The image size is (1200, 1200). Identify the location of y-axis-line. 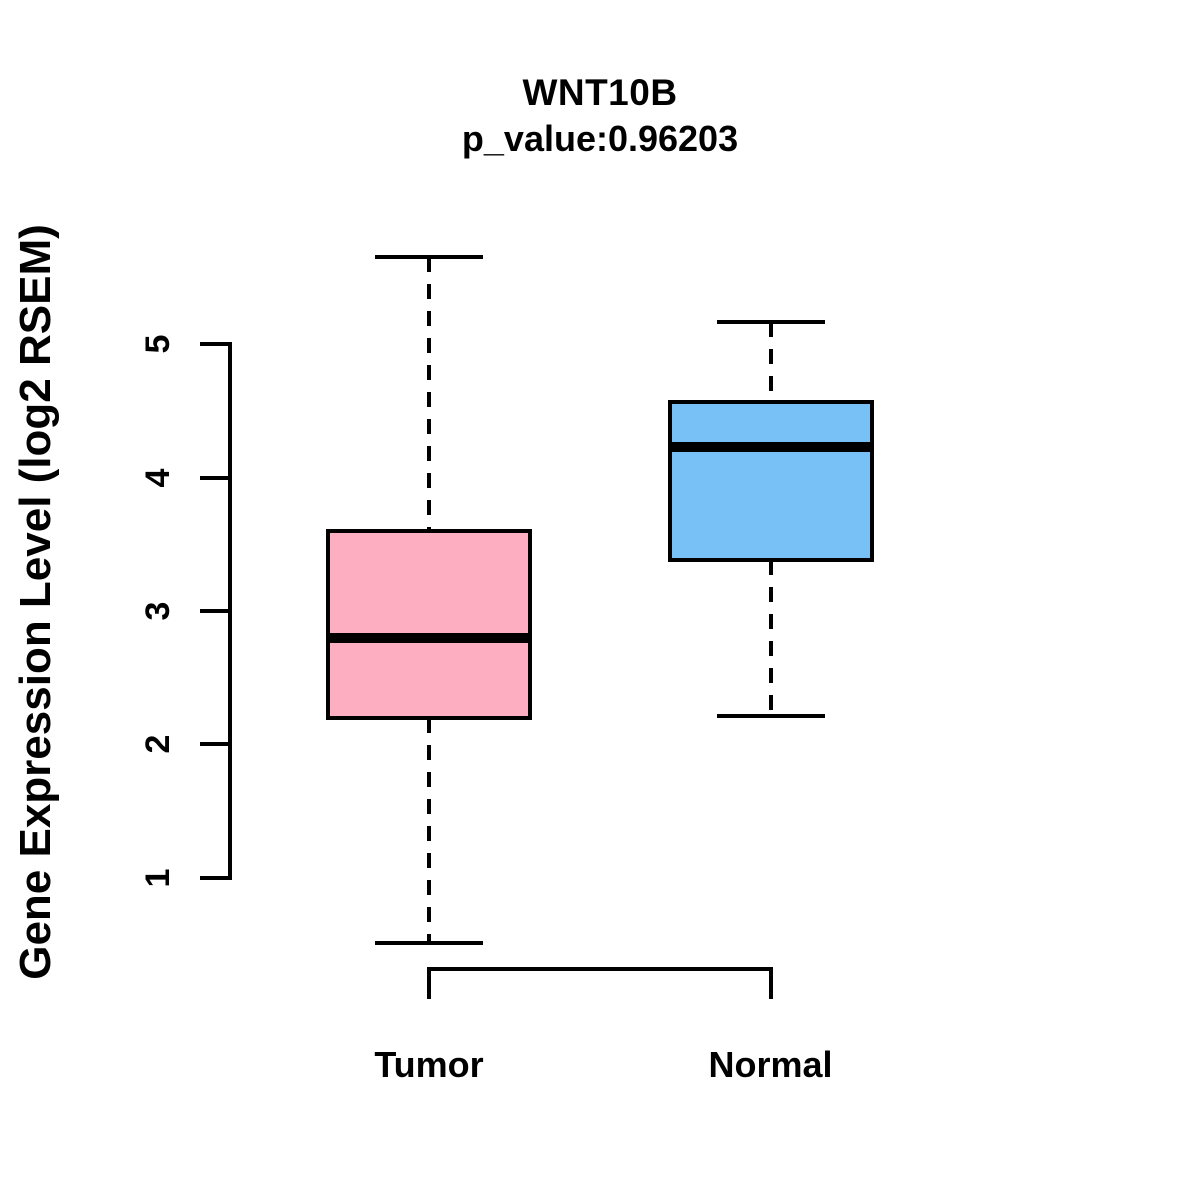
(230, 611).